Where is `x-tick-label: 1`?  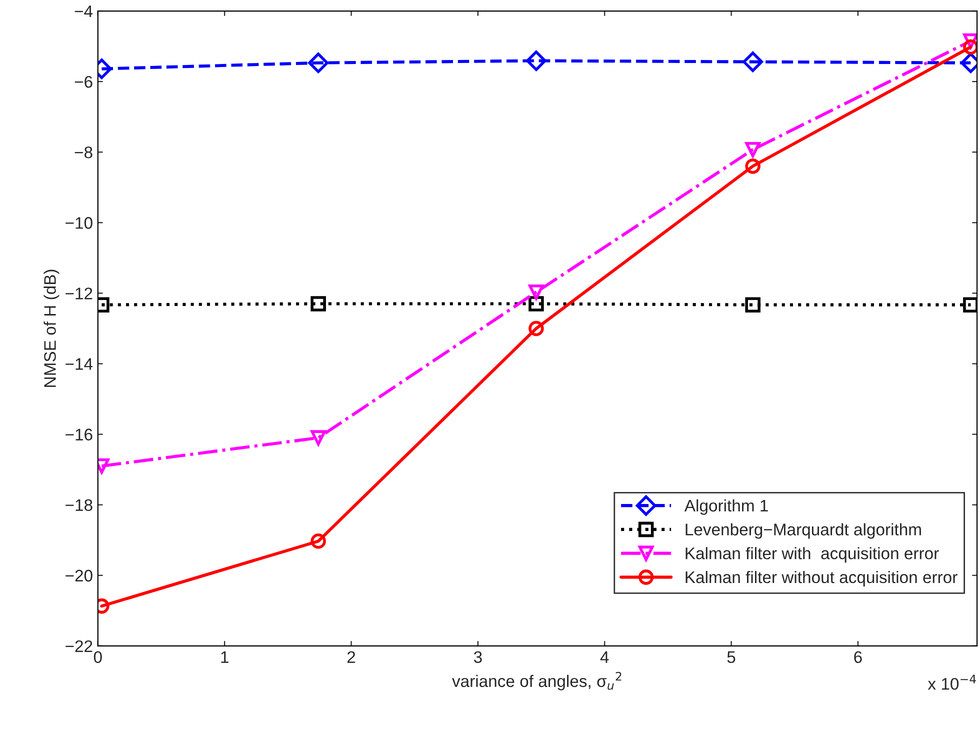
x-tick-label: 1 is located at coordinates (224, 657).